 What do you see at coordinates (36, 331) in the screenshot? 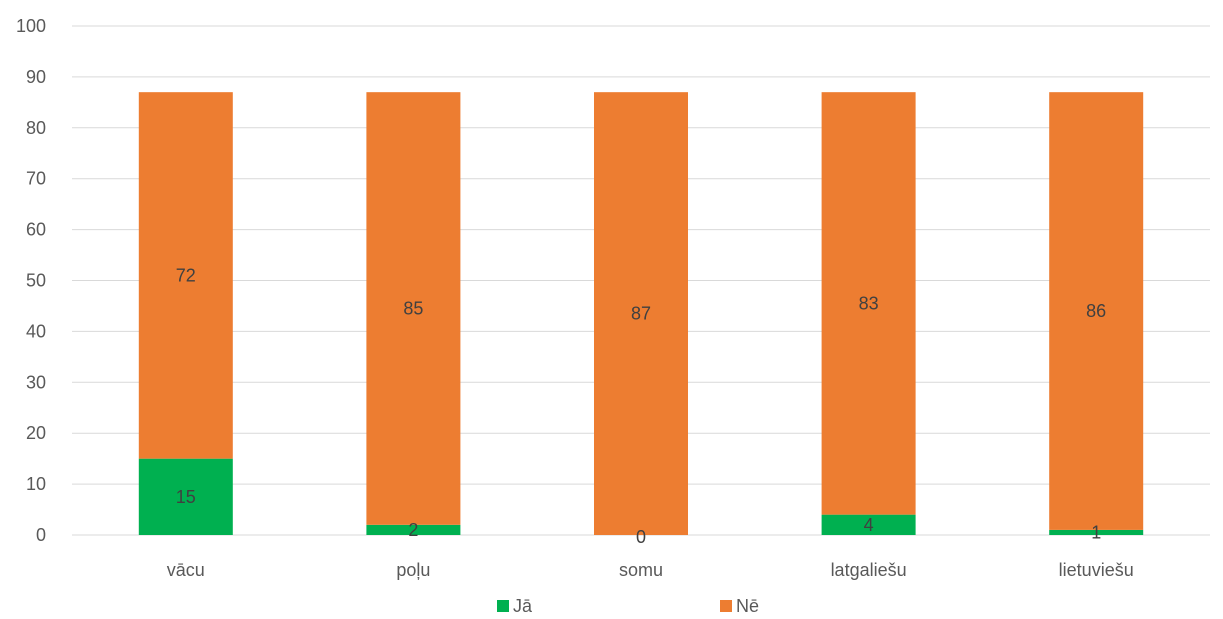
I see `y-tick-label-40: 40` at bounding box center [36, 331].